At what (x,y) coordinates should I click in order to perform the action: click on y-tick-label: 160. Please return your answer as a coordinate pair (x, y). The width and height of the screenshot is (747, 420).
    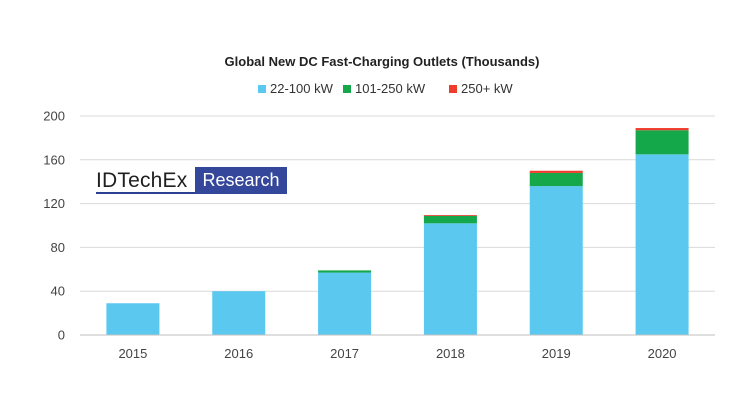
    Looking at the image, I should click on (54, 159).